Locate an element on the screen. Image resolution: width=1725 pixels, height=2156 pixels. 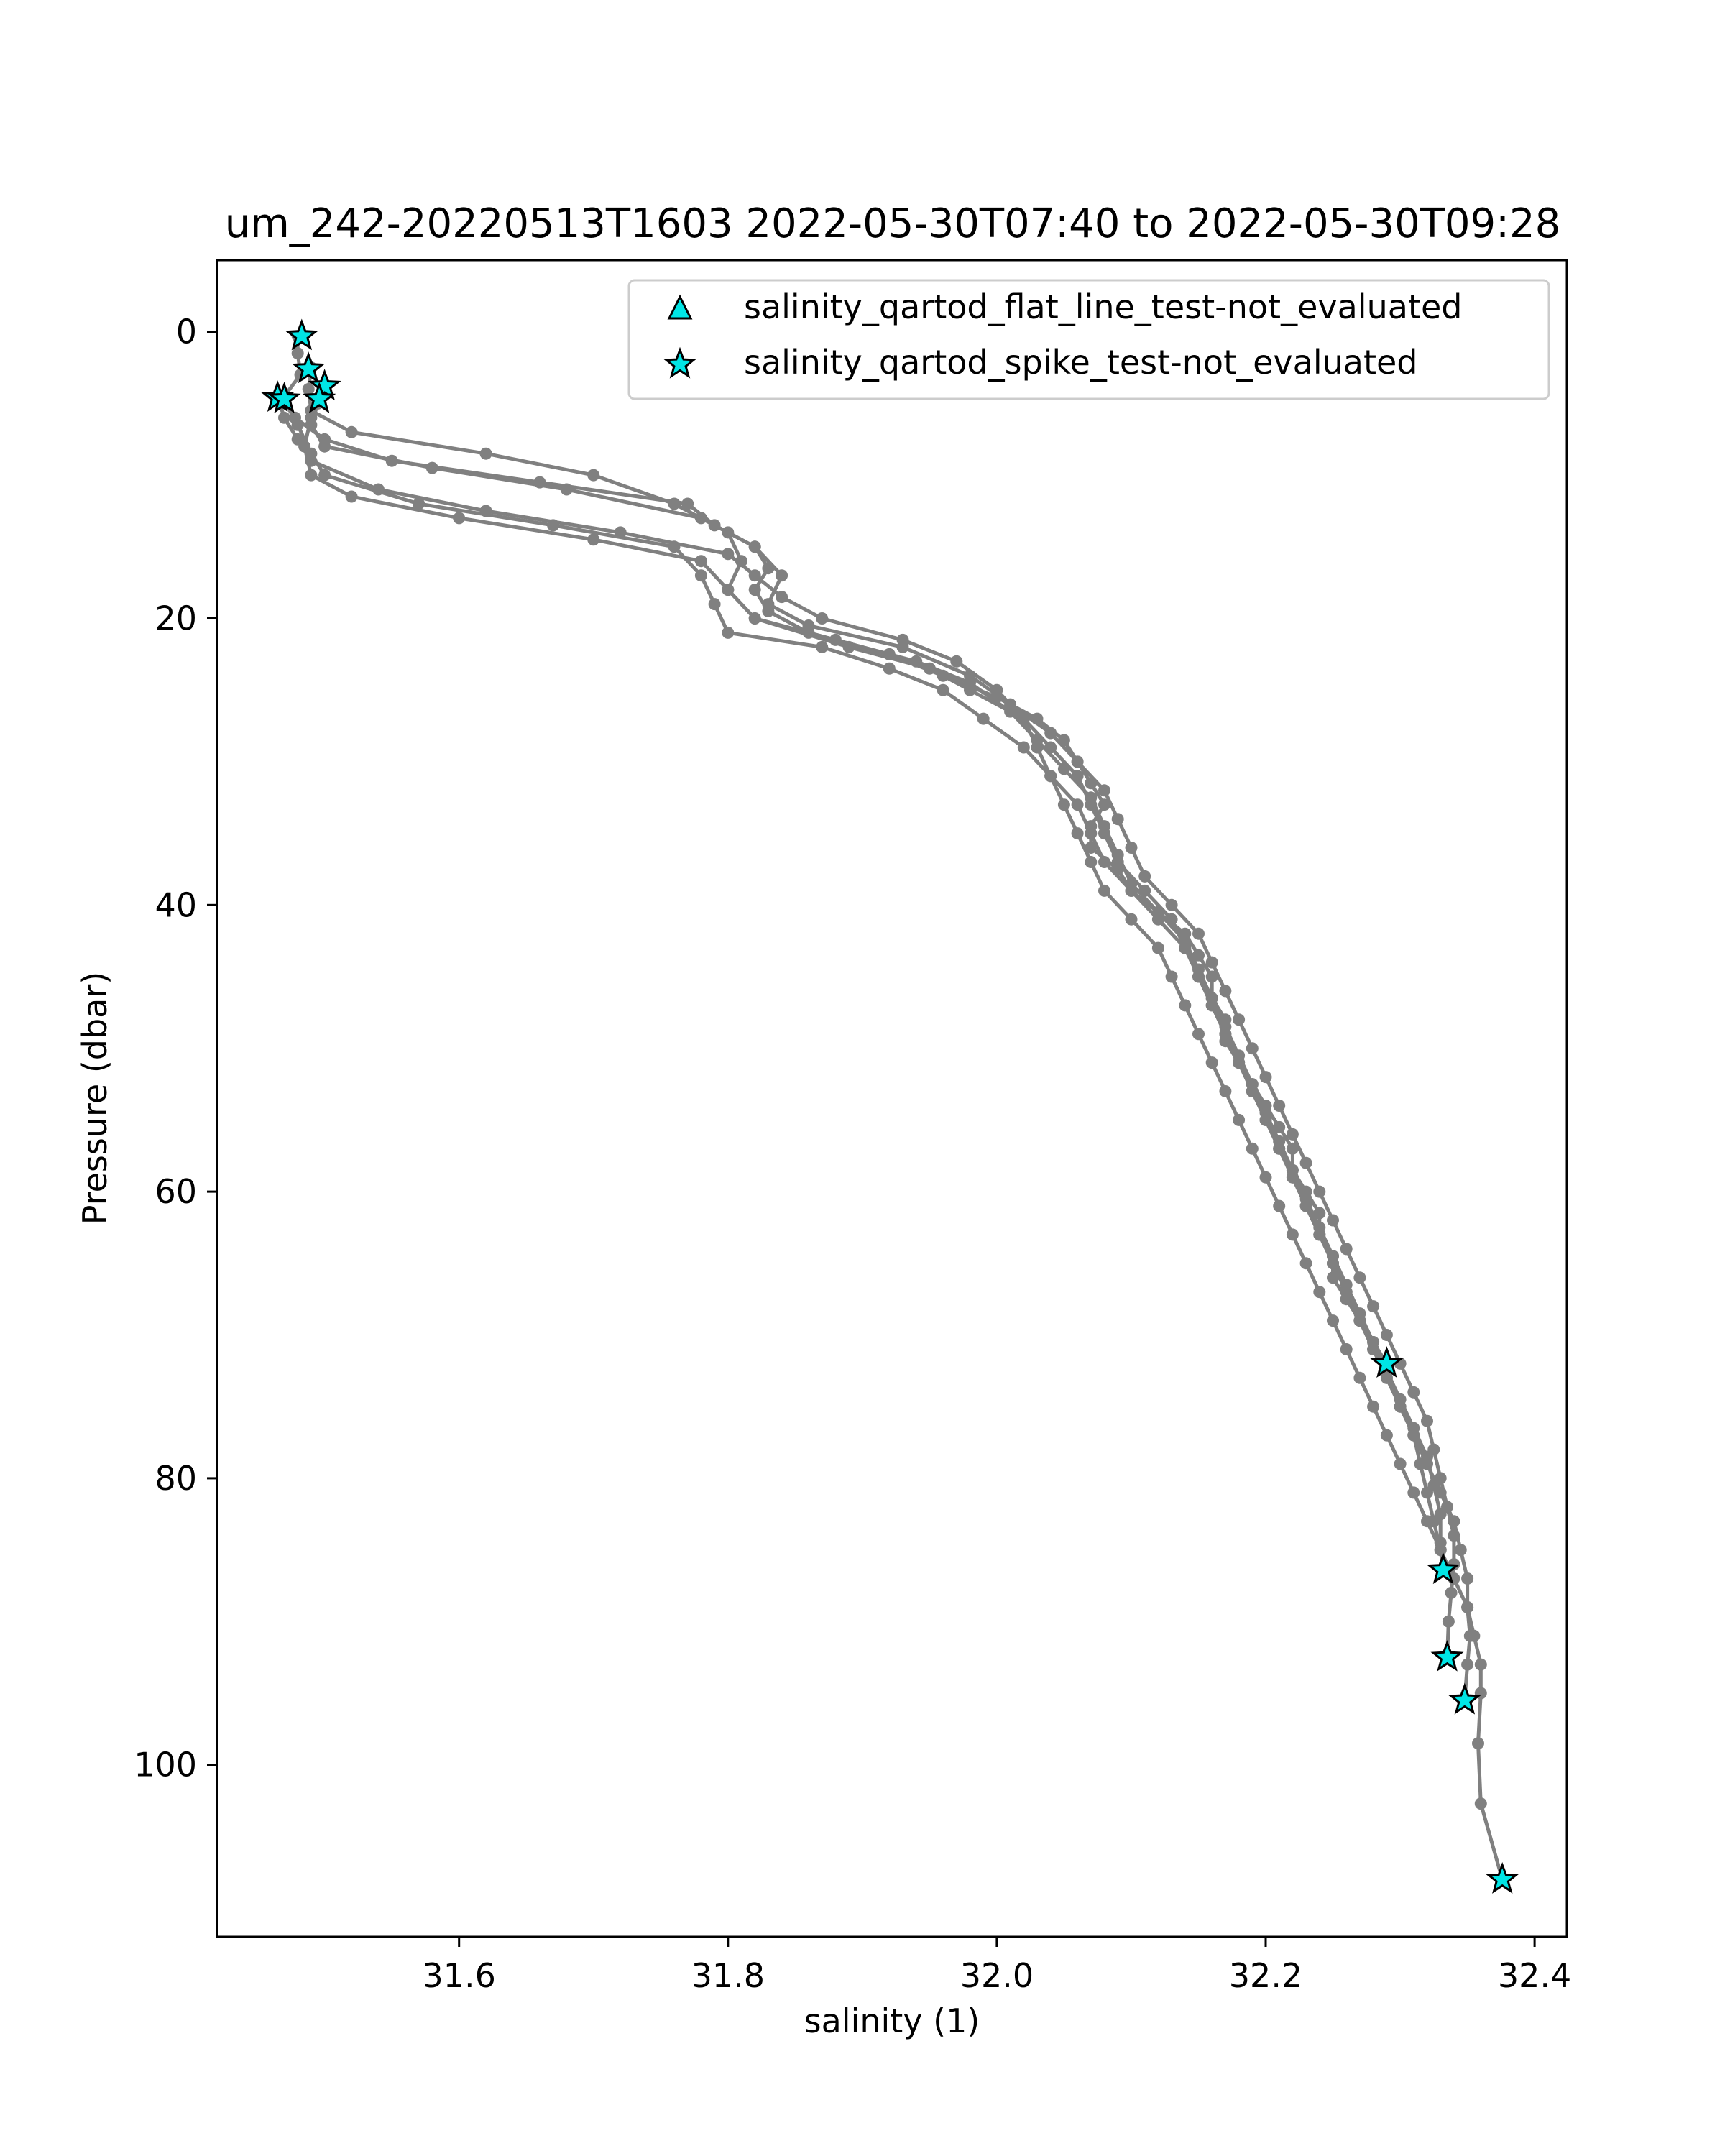
legend-box is located at coordinates (1088, 339).